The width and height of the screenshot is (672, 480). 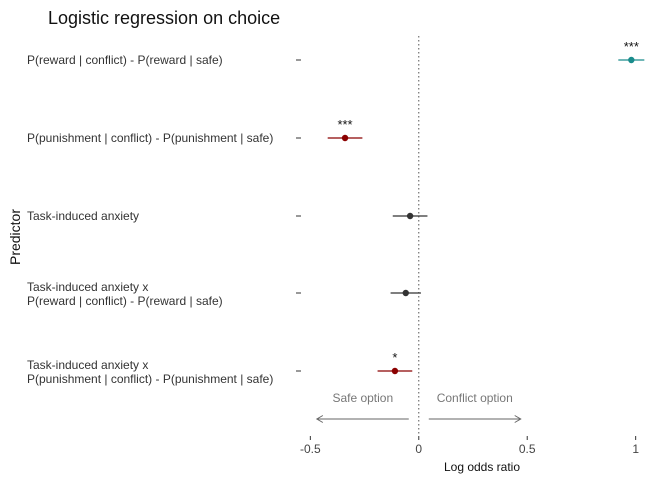 What do you see at coordinates (15, 237) in the screenshot?
I see `y-axis-title: Predictor` at bounding box center [15, 237].